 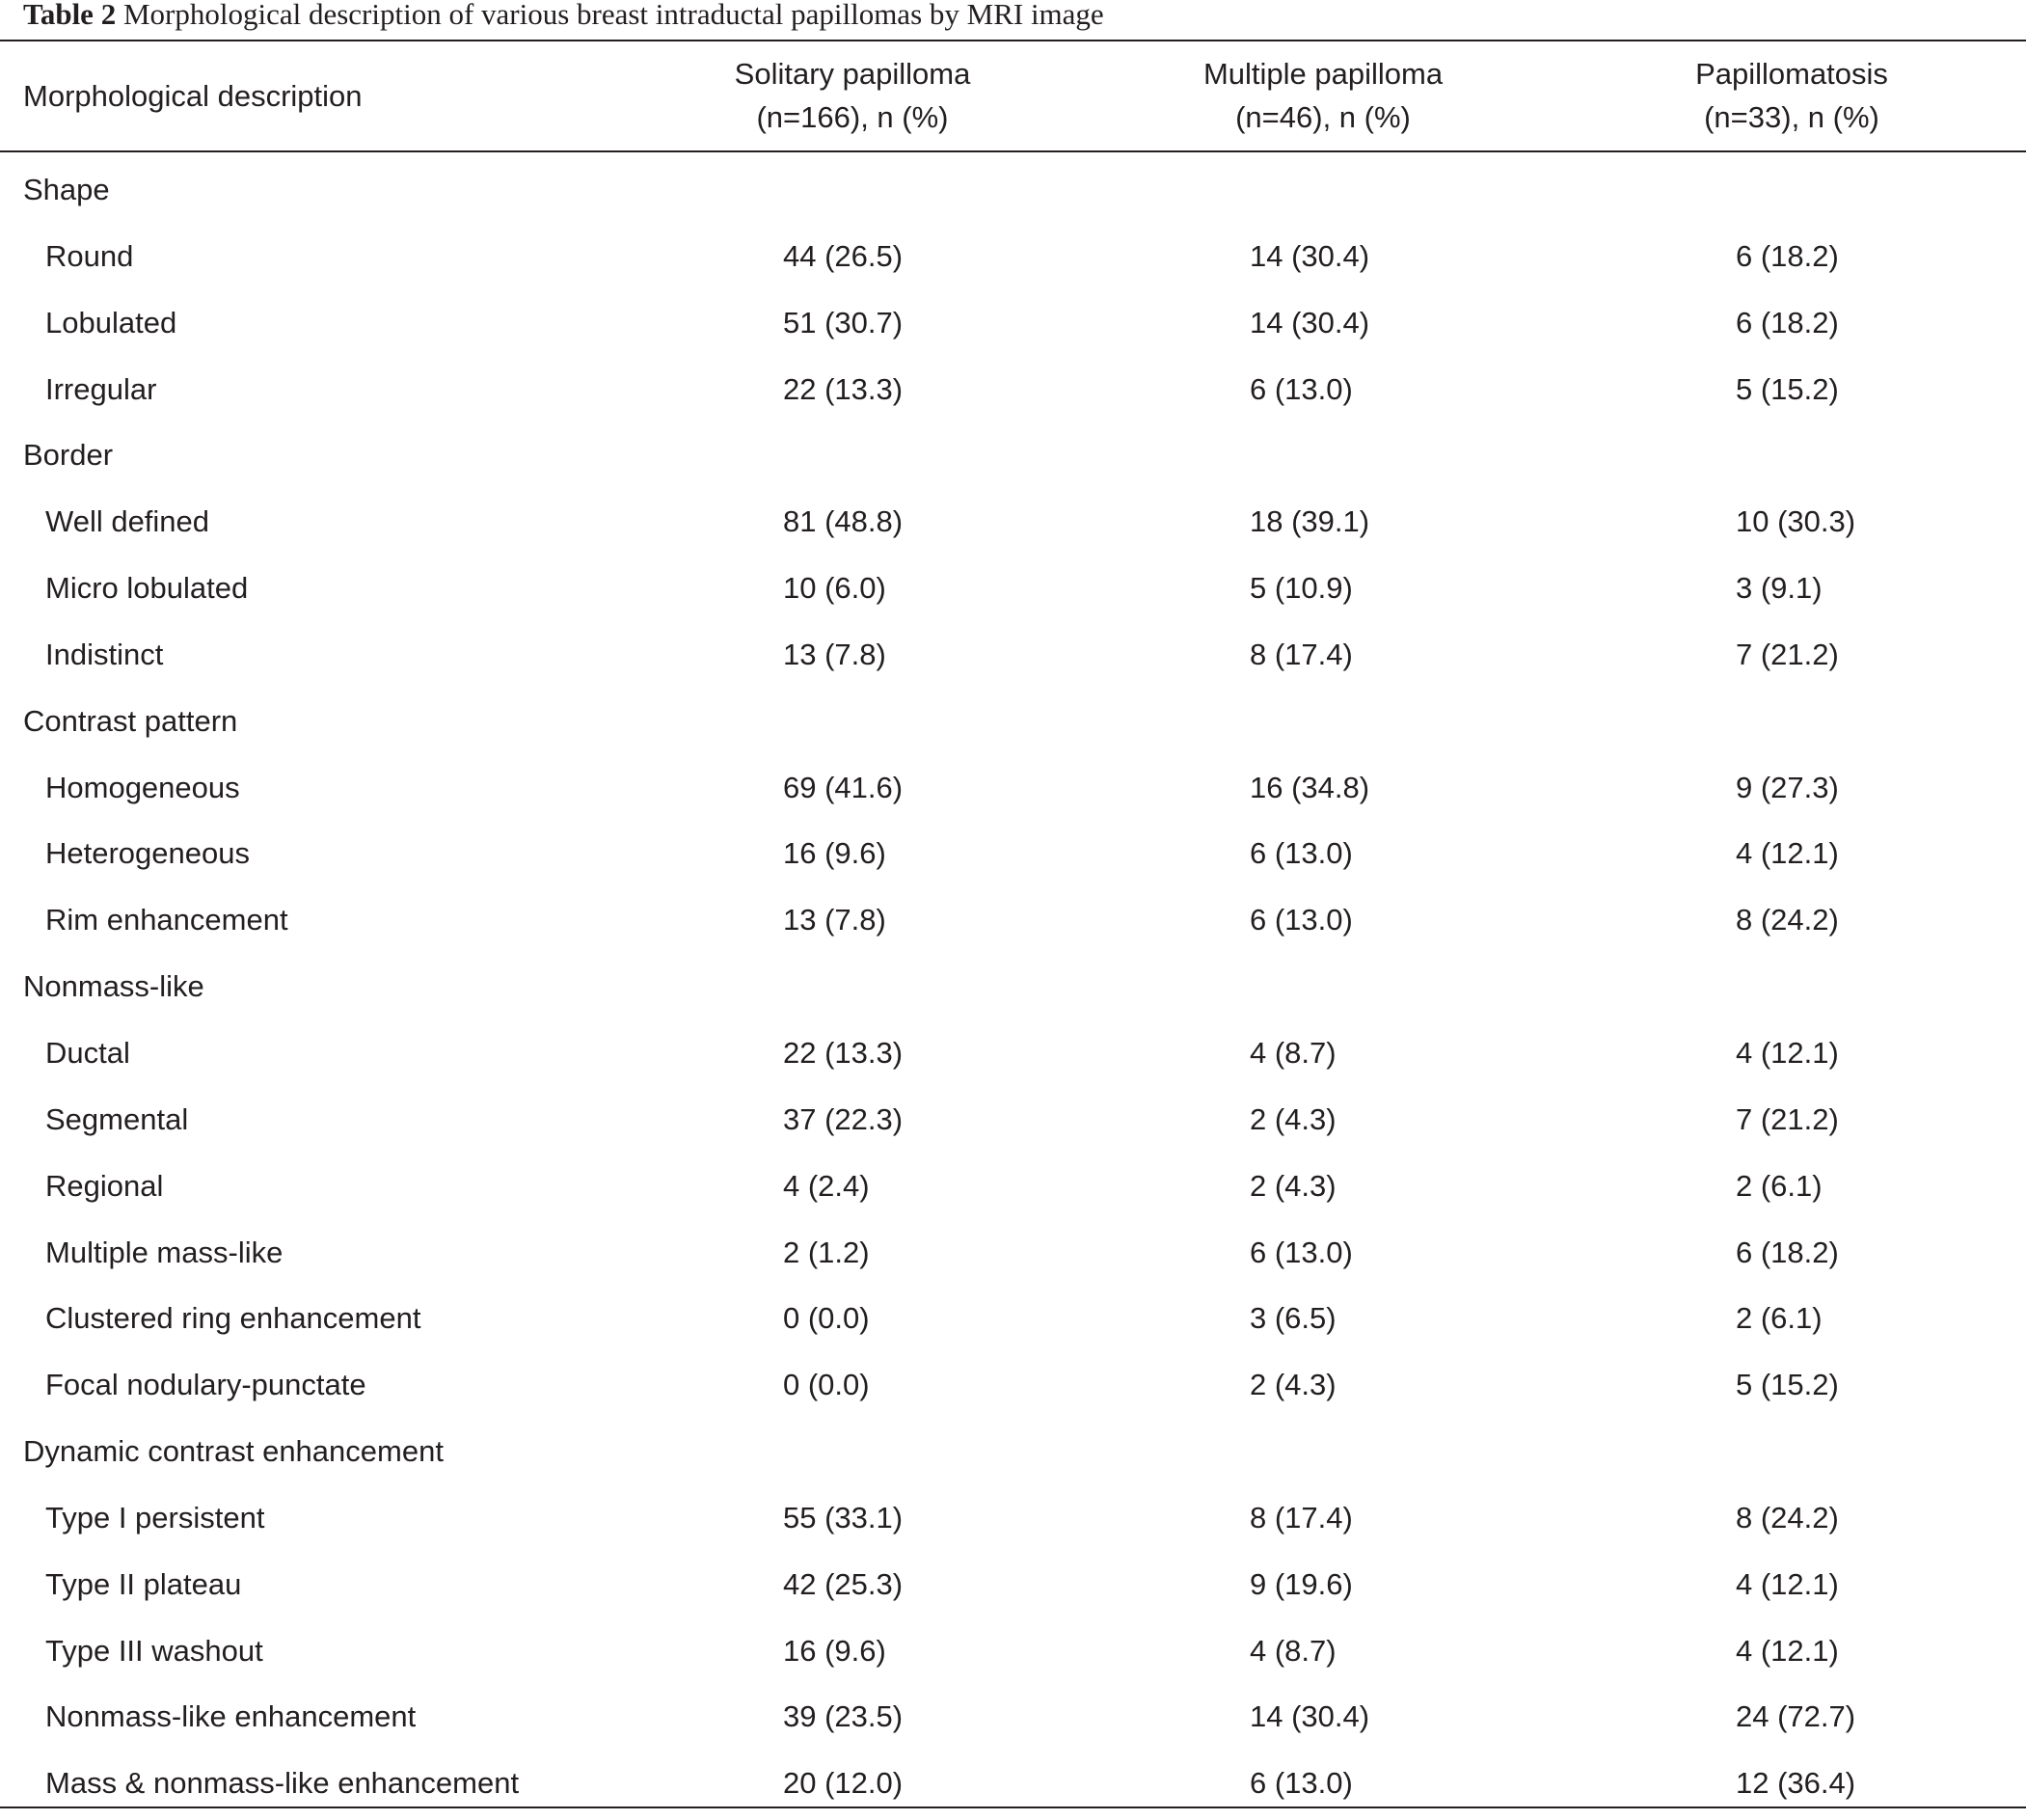 What do you see at coordinates (1013, 260) in the screenshot?
I see `table-row: Round 44 (26.5) 14 (30.4) 6 (18.2)` at bounding box center [1013, 260].